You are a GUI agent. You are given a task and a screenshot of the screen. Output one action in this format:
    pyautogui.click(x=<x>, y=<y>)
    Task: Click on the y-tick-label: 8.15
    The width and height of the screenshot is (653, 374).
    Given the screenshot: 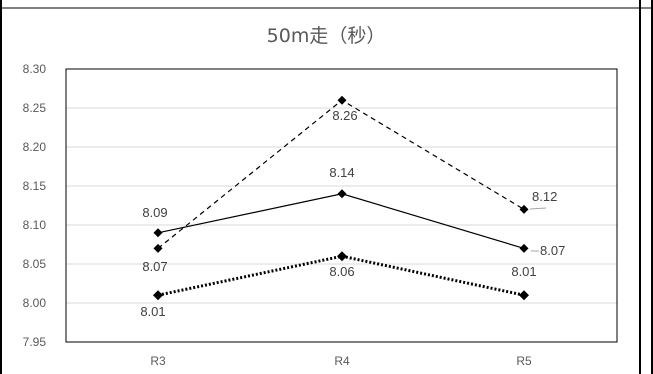 What is the action you would take?
    pyautogui.click(x=35, y=186)
    